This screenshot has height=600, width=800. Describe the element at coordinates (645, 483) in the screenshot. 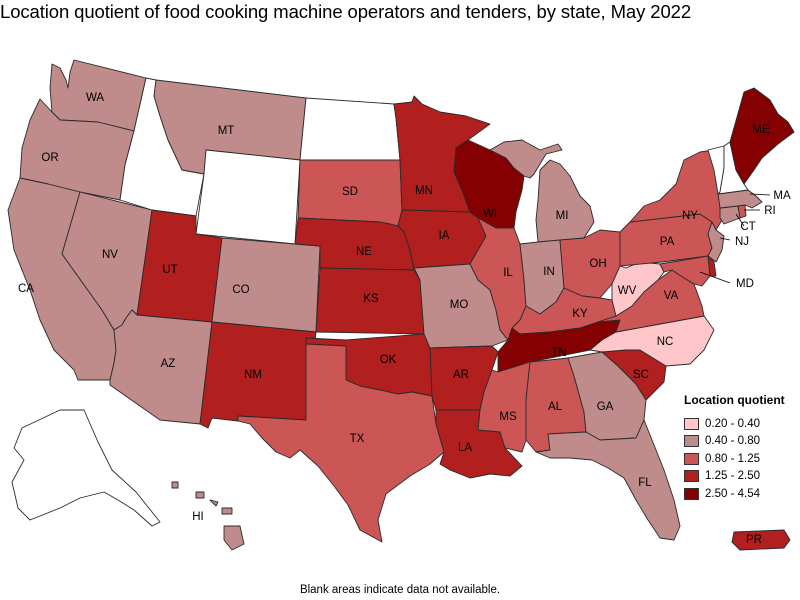

I see `state-label-fl: FL` at that location.